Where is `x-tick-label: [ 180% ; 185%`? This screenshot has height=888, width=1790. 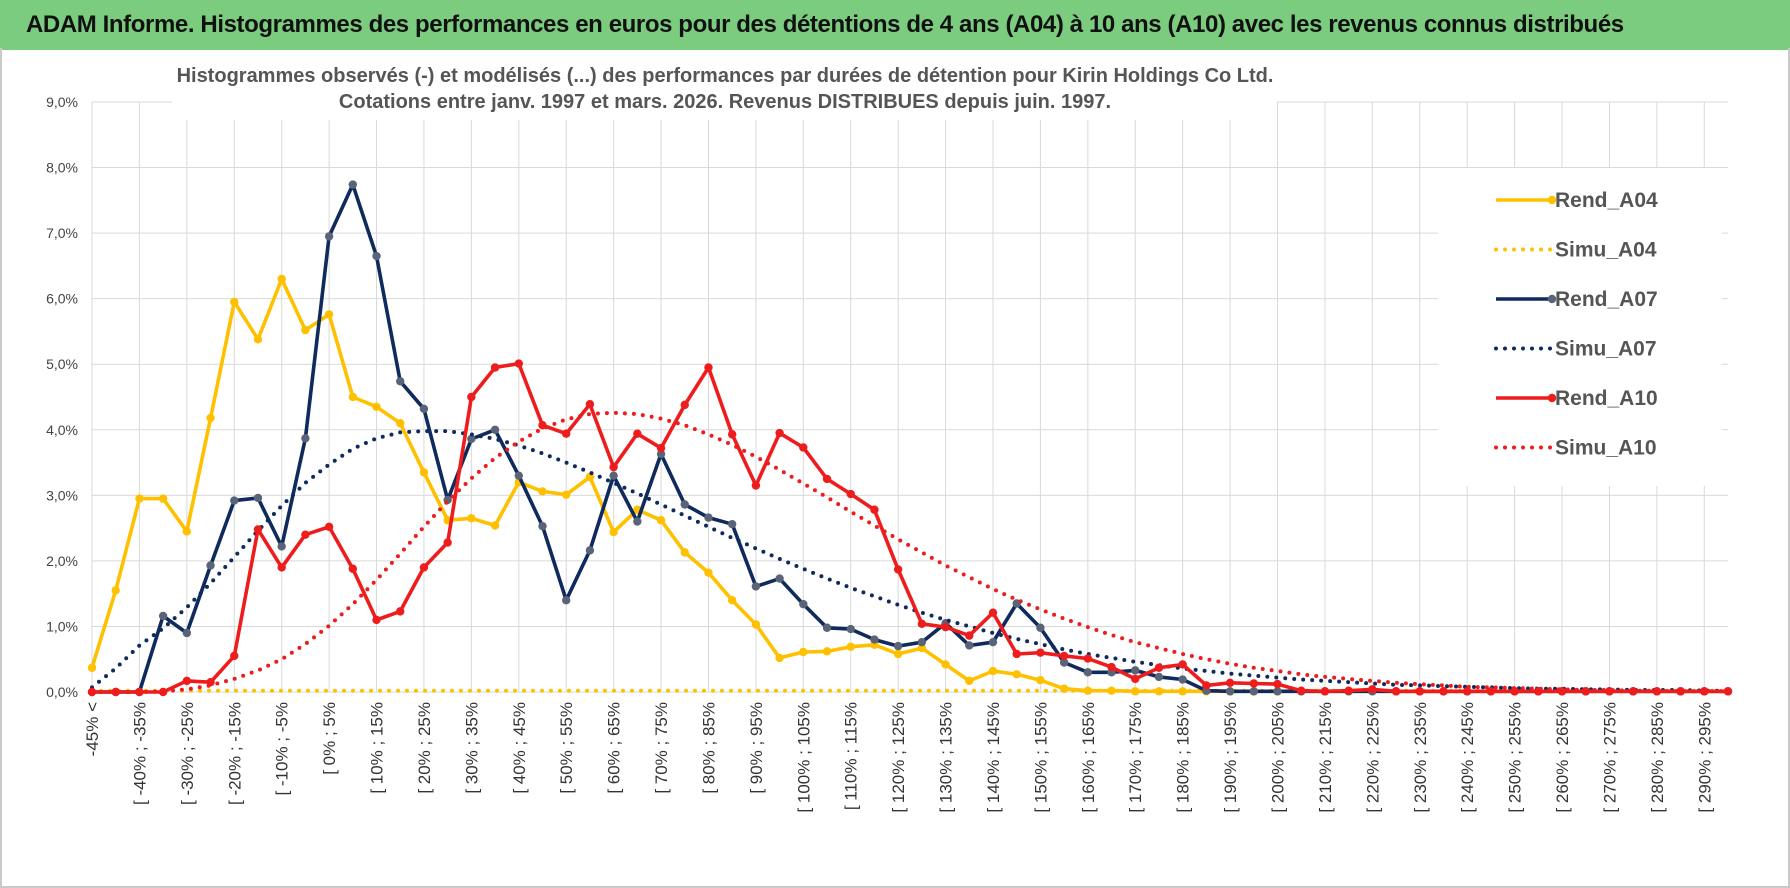
x-tick-label: [ 180% ; 185% is located at coordinates (1183, 757).